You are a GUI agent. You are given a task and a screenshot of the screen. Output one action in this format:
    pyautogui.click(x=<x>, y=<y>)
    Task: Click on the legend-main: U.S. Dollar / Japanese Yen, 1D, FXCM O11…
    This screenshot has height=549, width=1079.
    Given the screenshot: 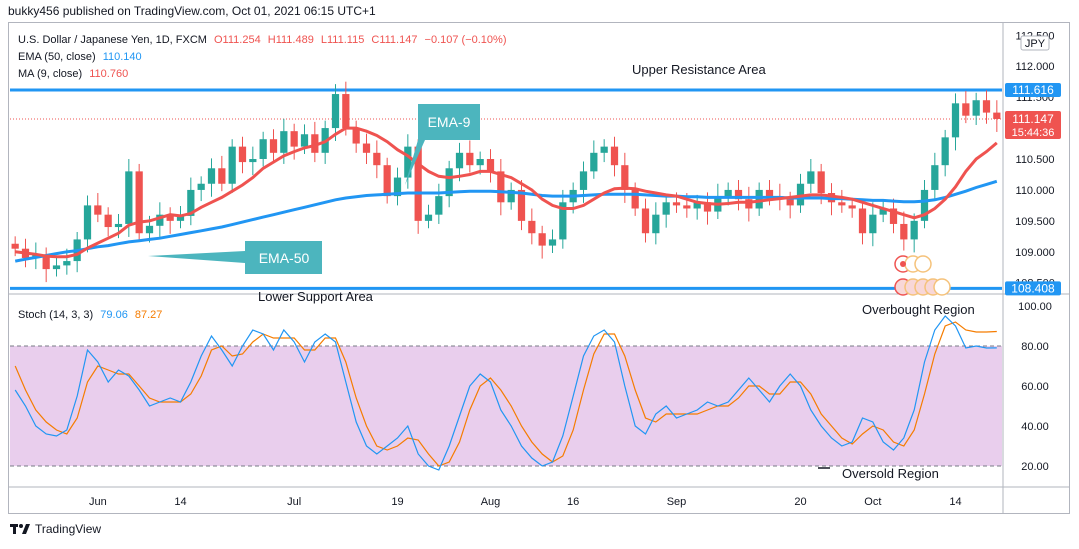 What is the action you would take?
    pyautogui.click(x=264, y=40)
    